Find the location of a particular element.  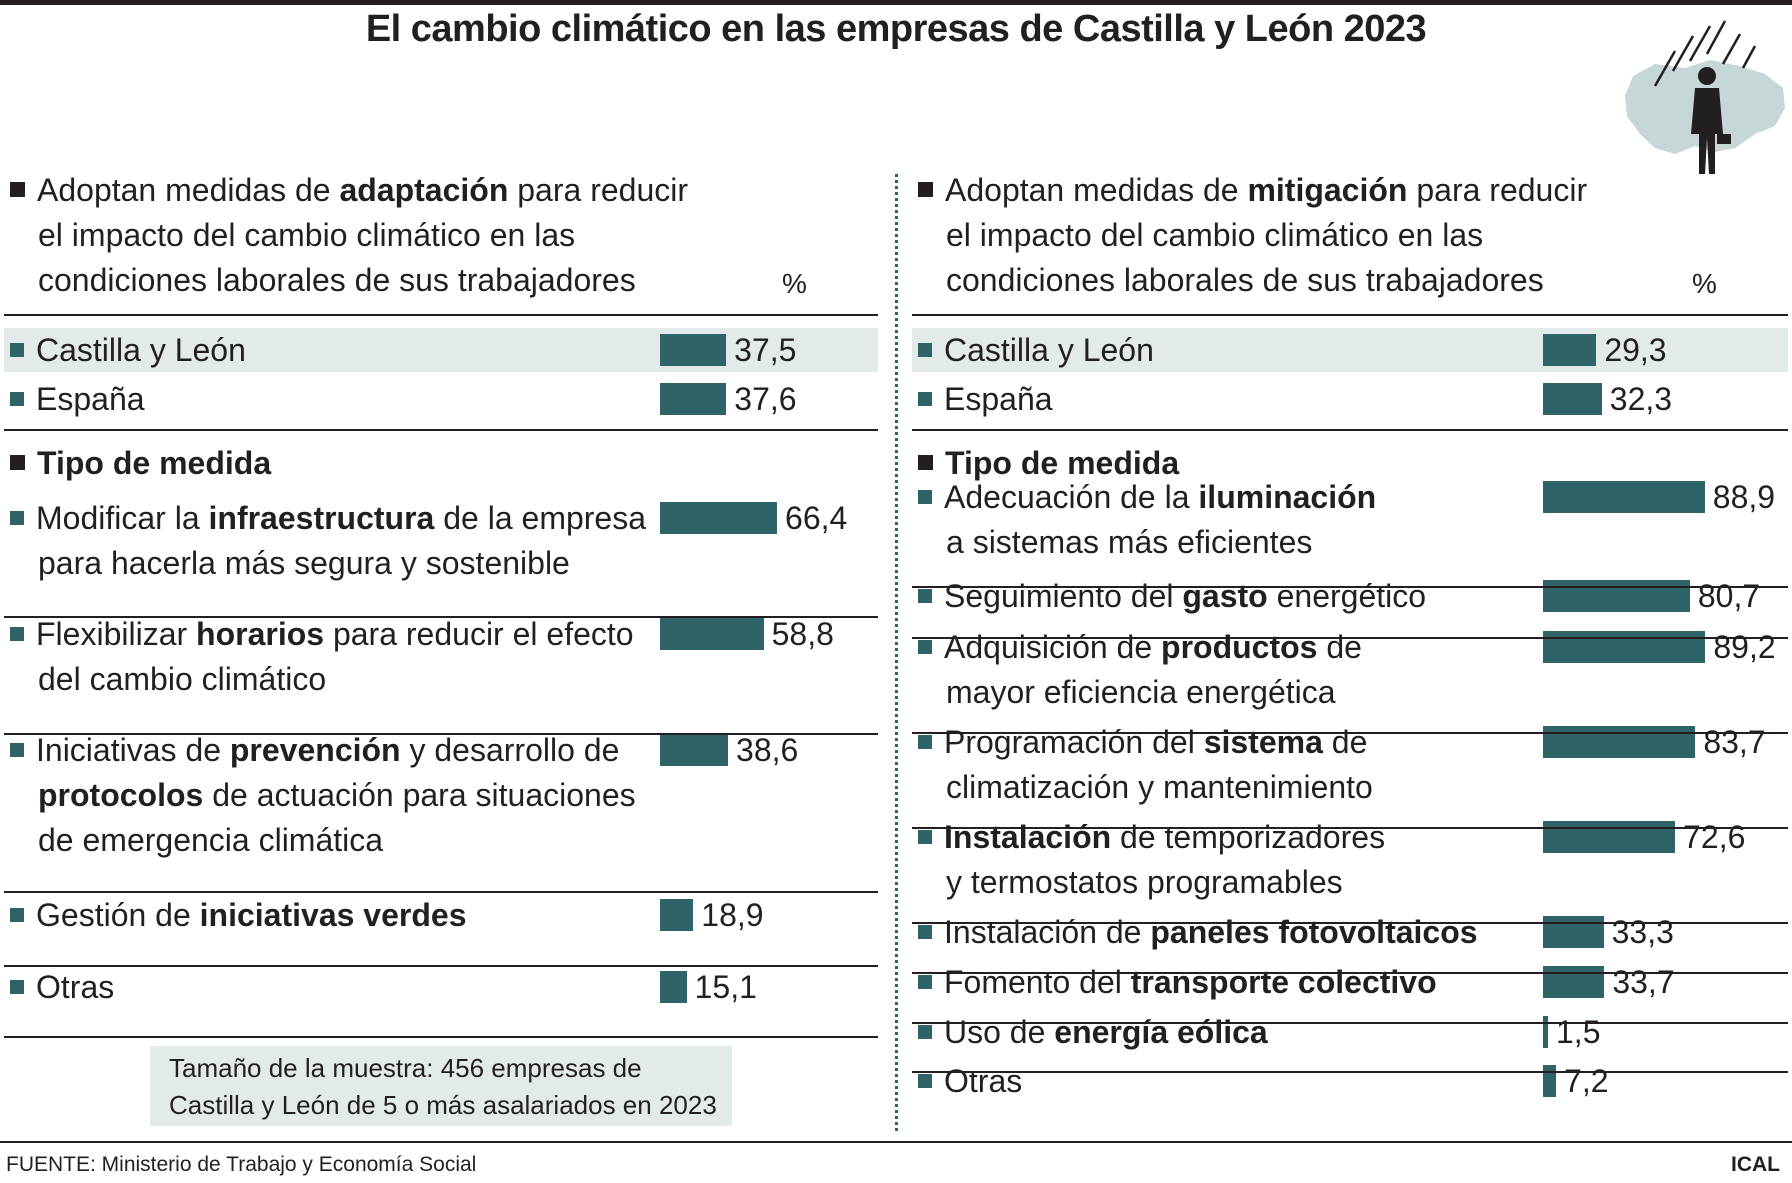

adaptation-summary-row: España is located at coordinates (77, 399).